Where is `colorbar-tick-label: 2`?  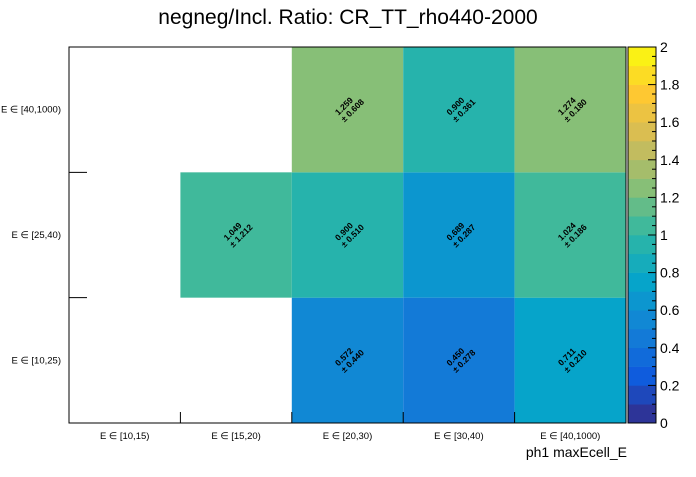
colorbar-tick-label: 2 is located at coordinates (664, 47).